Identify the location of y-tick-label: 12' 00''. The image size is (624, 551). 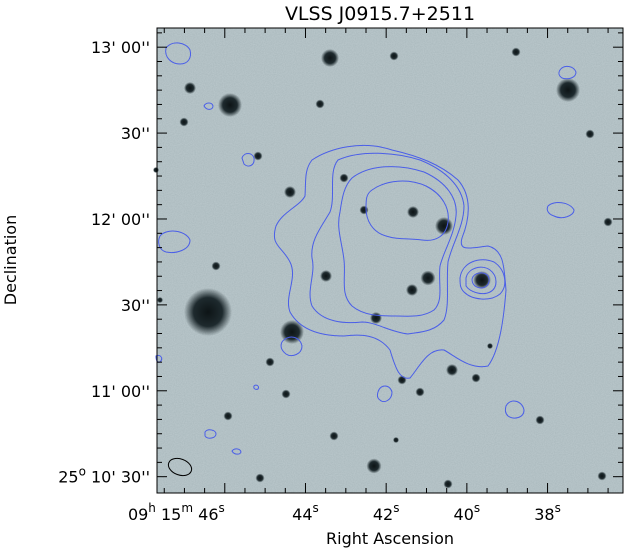
(120, 219).